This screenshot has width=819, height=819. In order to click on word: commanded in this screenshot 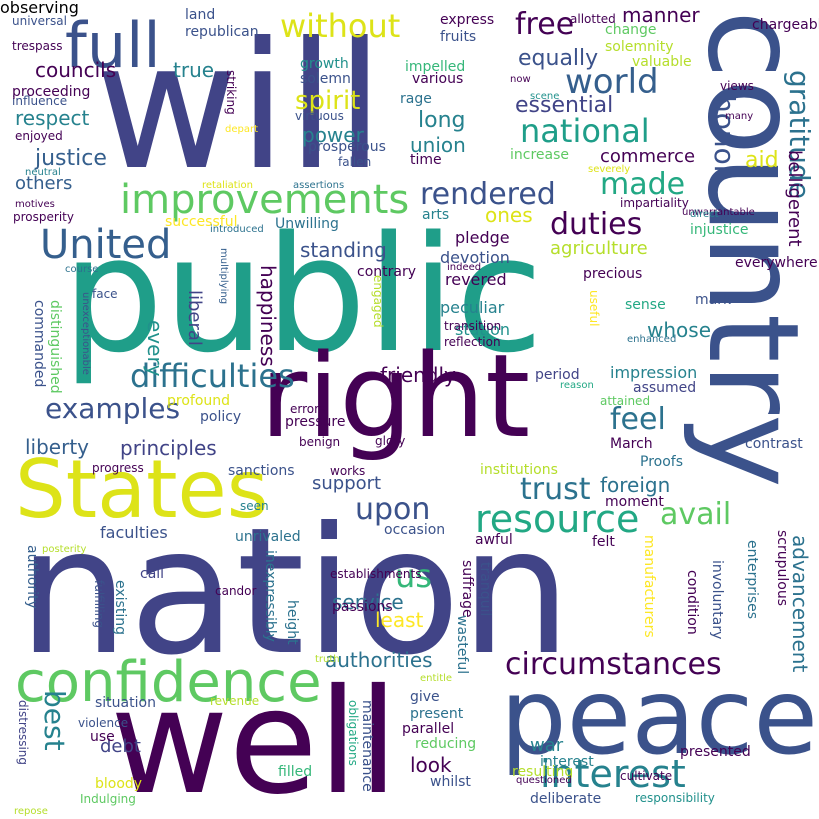, I will do `click(39, 344)`.